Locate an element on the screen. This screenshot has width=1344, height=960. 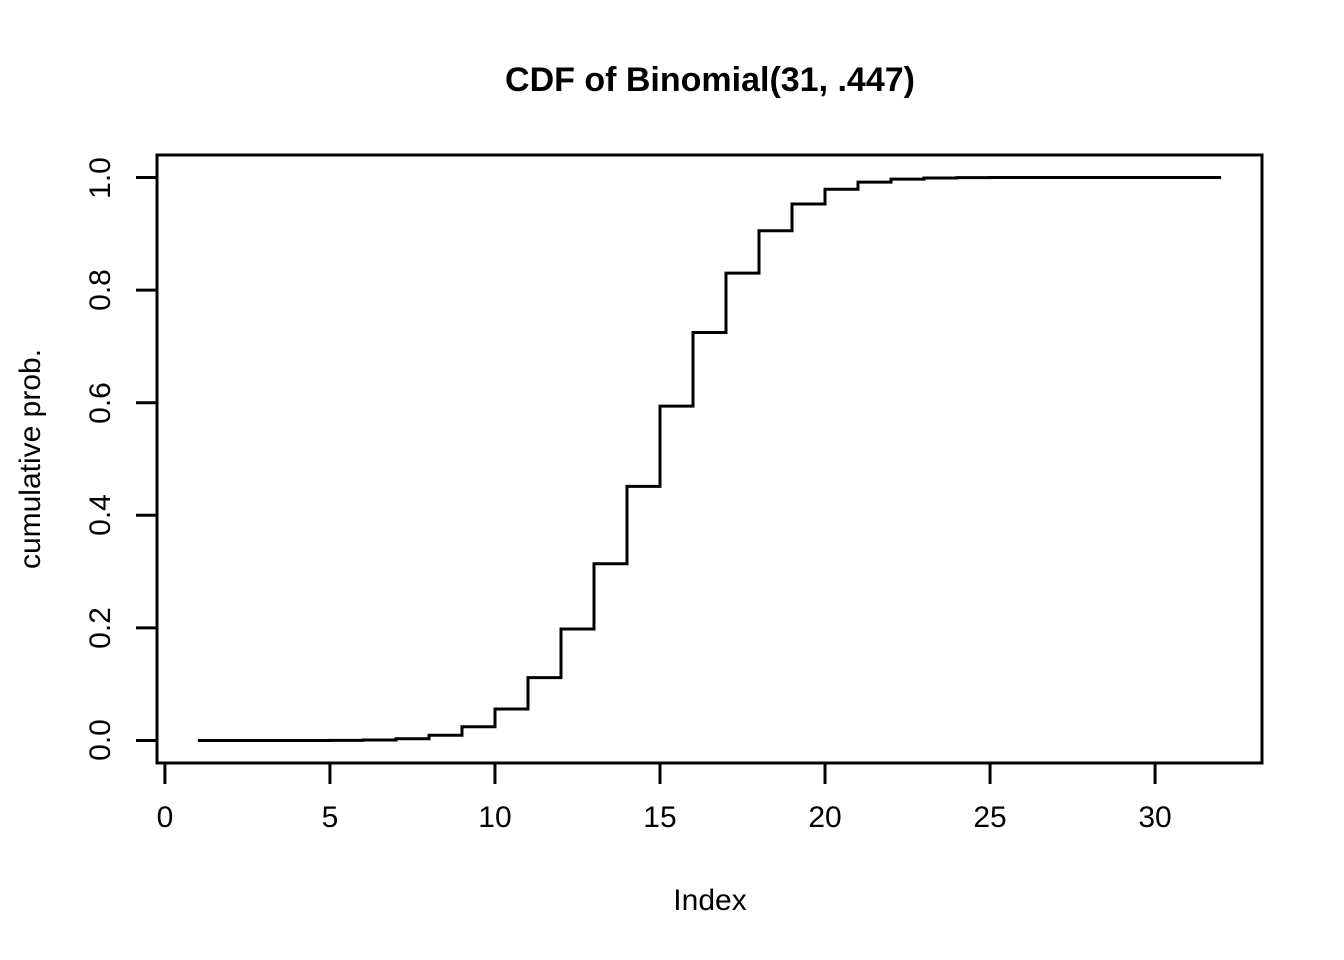
y-tick-label: 1.0 is located at coordinates (100, 177).